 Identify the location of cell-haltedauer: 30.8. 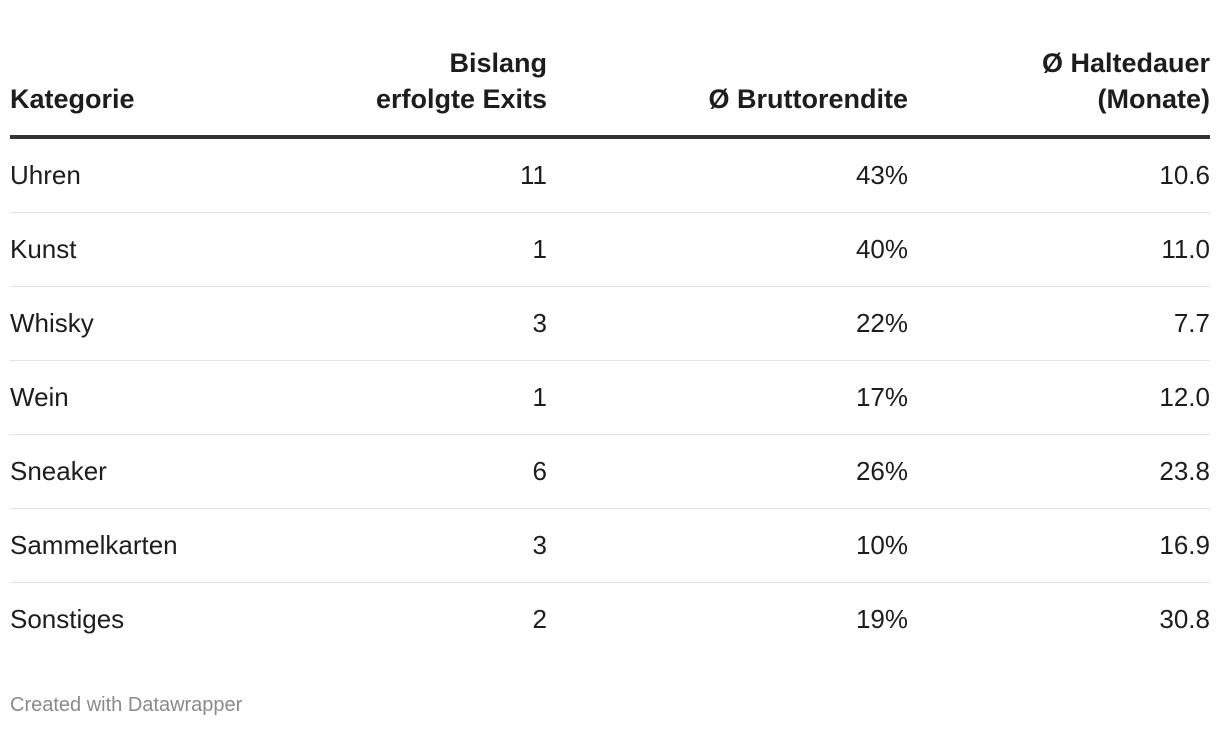
(1184, 619).